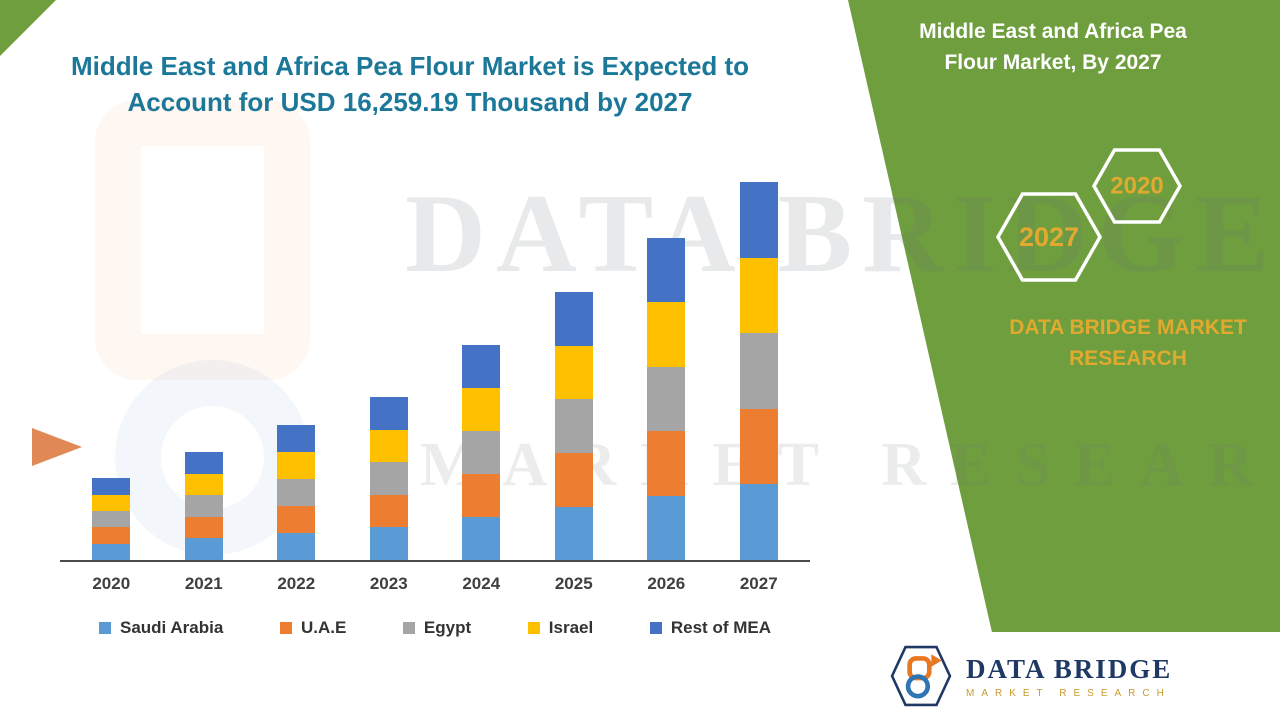 The height and width of the screenshot is (720, 1280). I want to click on legend-label: Saudi Arabia, so click(172, 627).